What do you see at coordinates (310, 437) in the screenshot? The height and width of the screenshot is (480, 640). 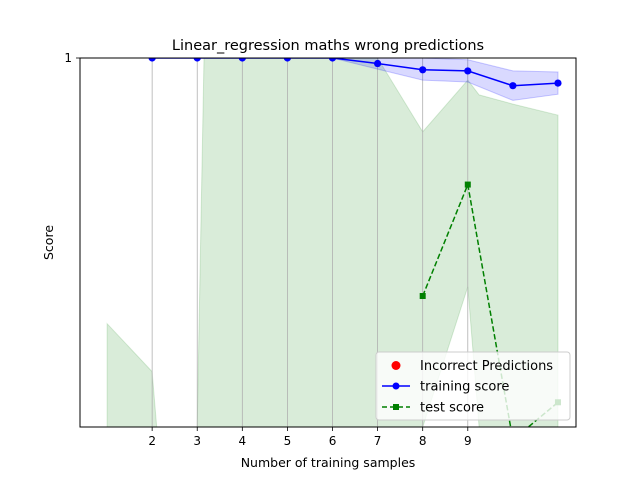 I see `x-axis-ticks: 2 3 4 5 6 7 8 9` at bounding box center [310, 437].